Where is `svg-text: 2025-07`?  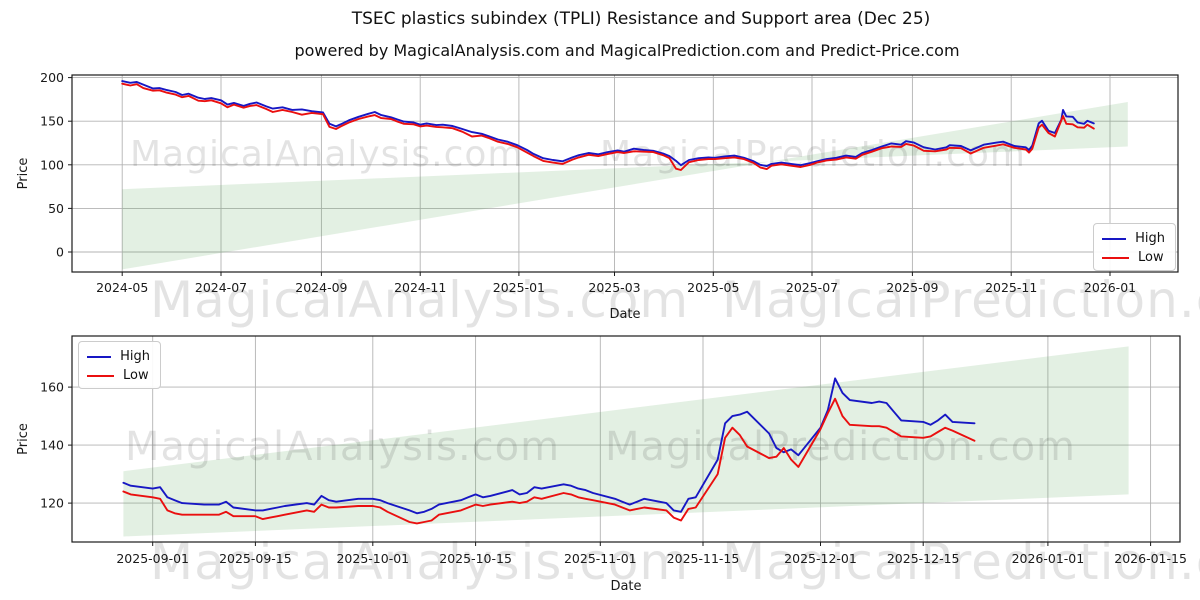 svg-text: 2025-07 is located at coordinates (812, 287).